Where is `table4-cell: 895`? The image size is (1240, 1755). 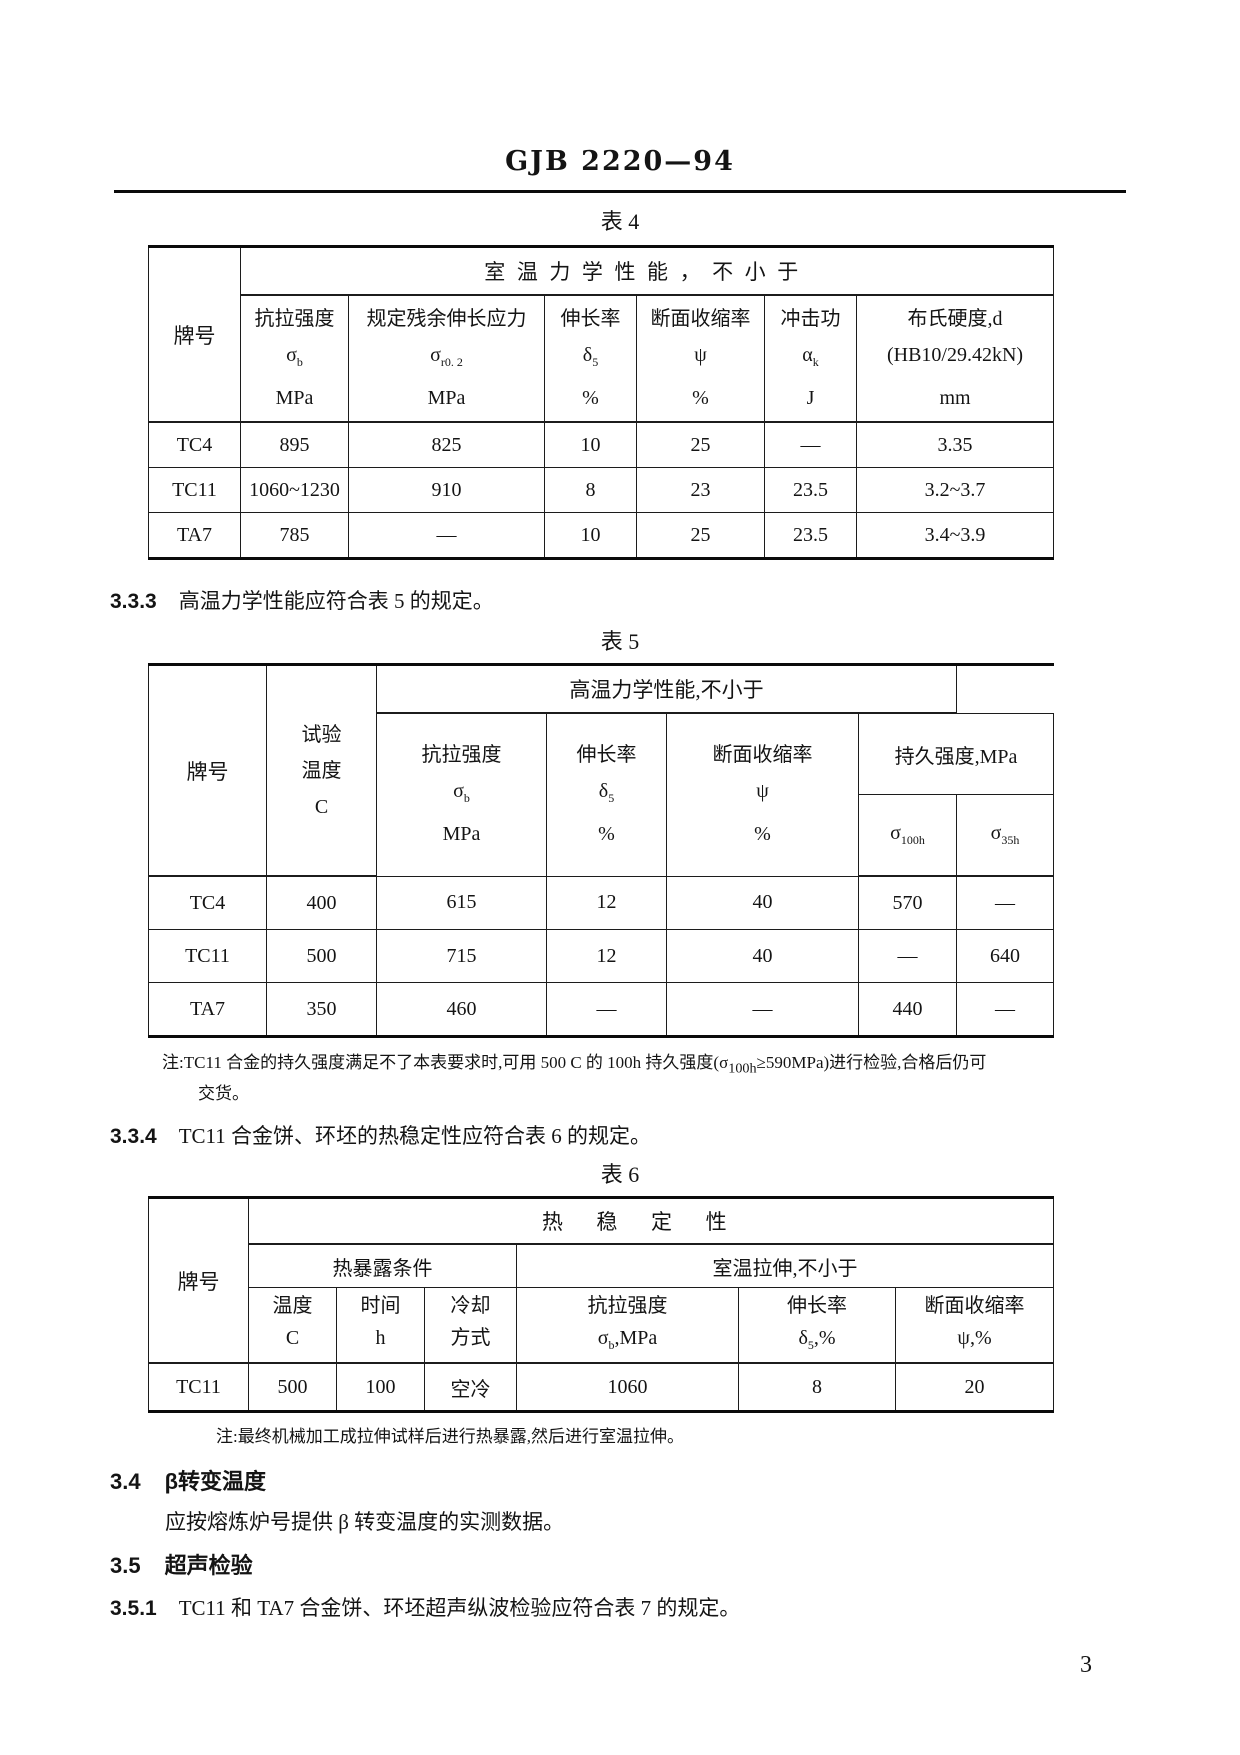
table4-cell: 895 is located at coordinates (294, 444).